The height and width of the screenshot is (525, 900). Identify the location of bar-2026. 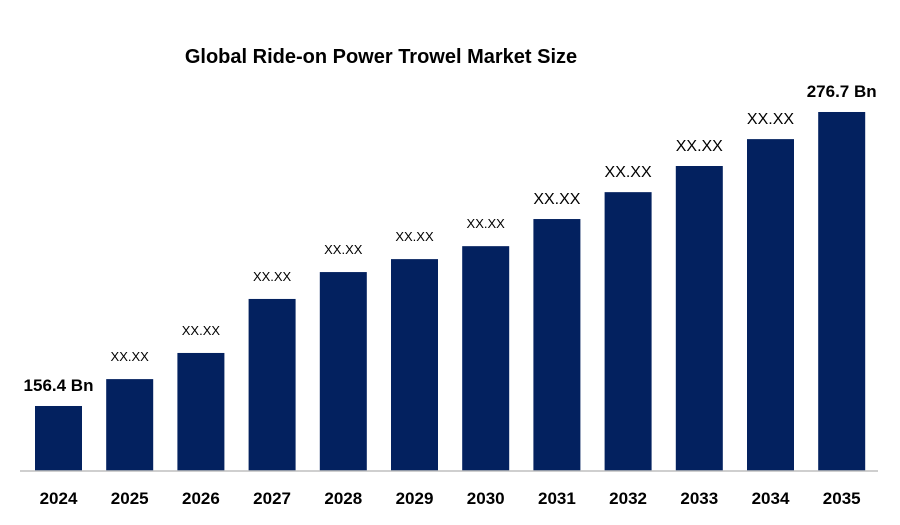
(201, 411).